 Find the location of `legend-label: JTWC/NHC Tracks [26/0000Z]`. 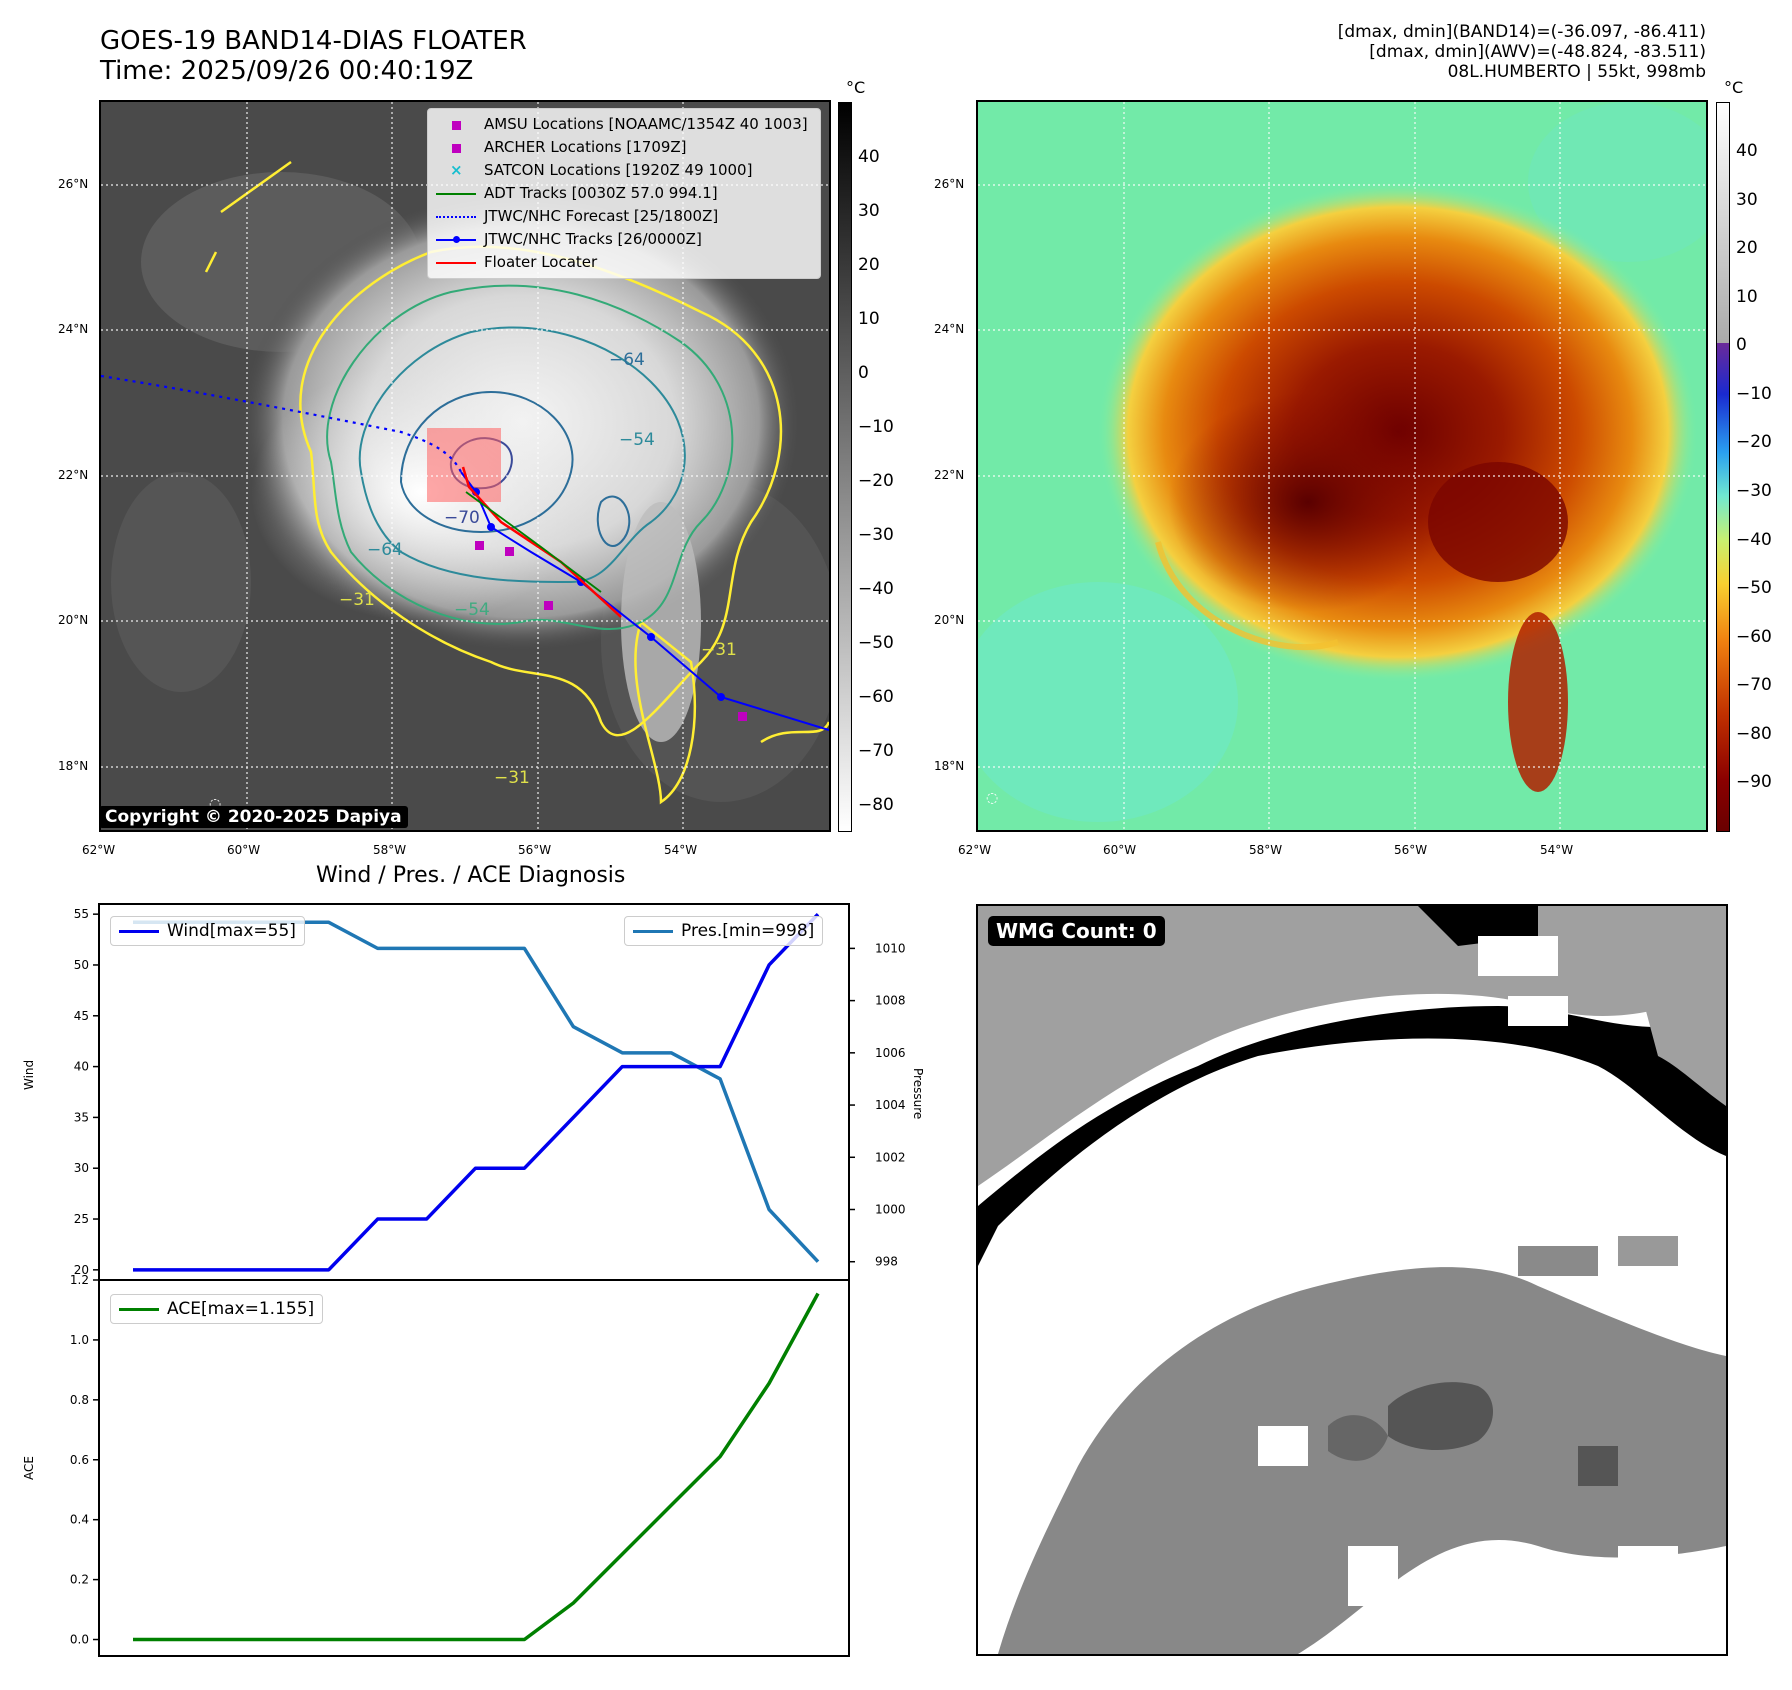

legend-label: JTWC/NHC Tracks [26/0000Z] is located at coordinates (593, 239).